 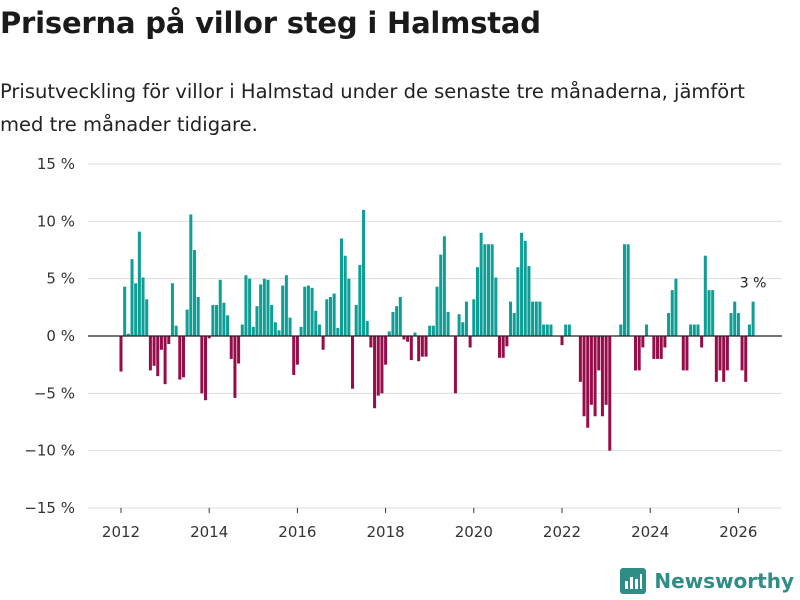 I want to click on x-tick-label: 2018, so click(x=386, y=532).